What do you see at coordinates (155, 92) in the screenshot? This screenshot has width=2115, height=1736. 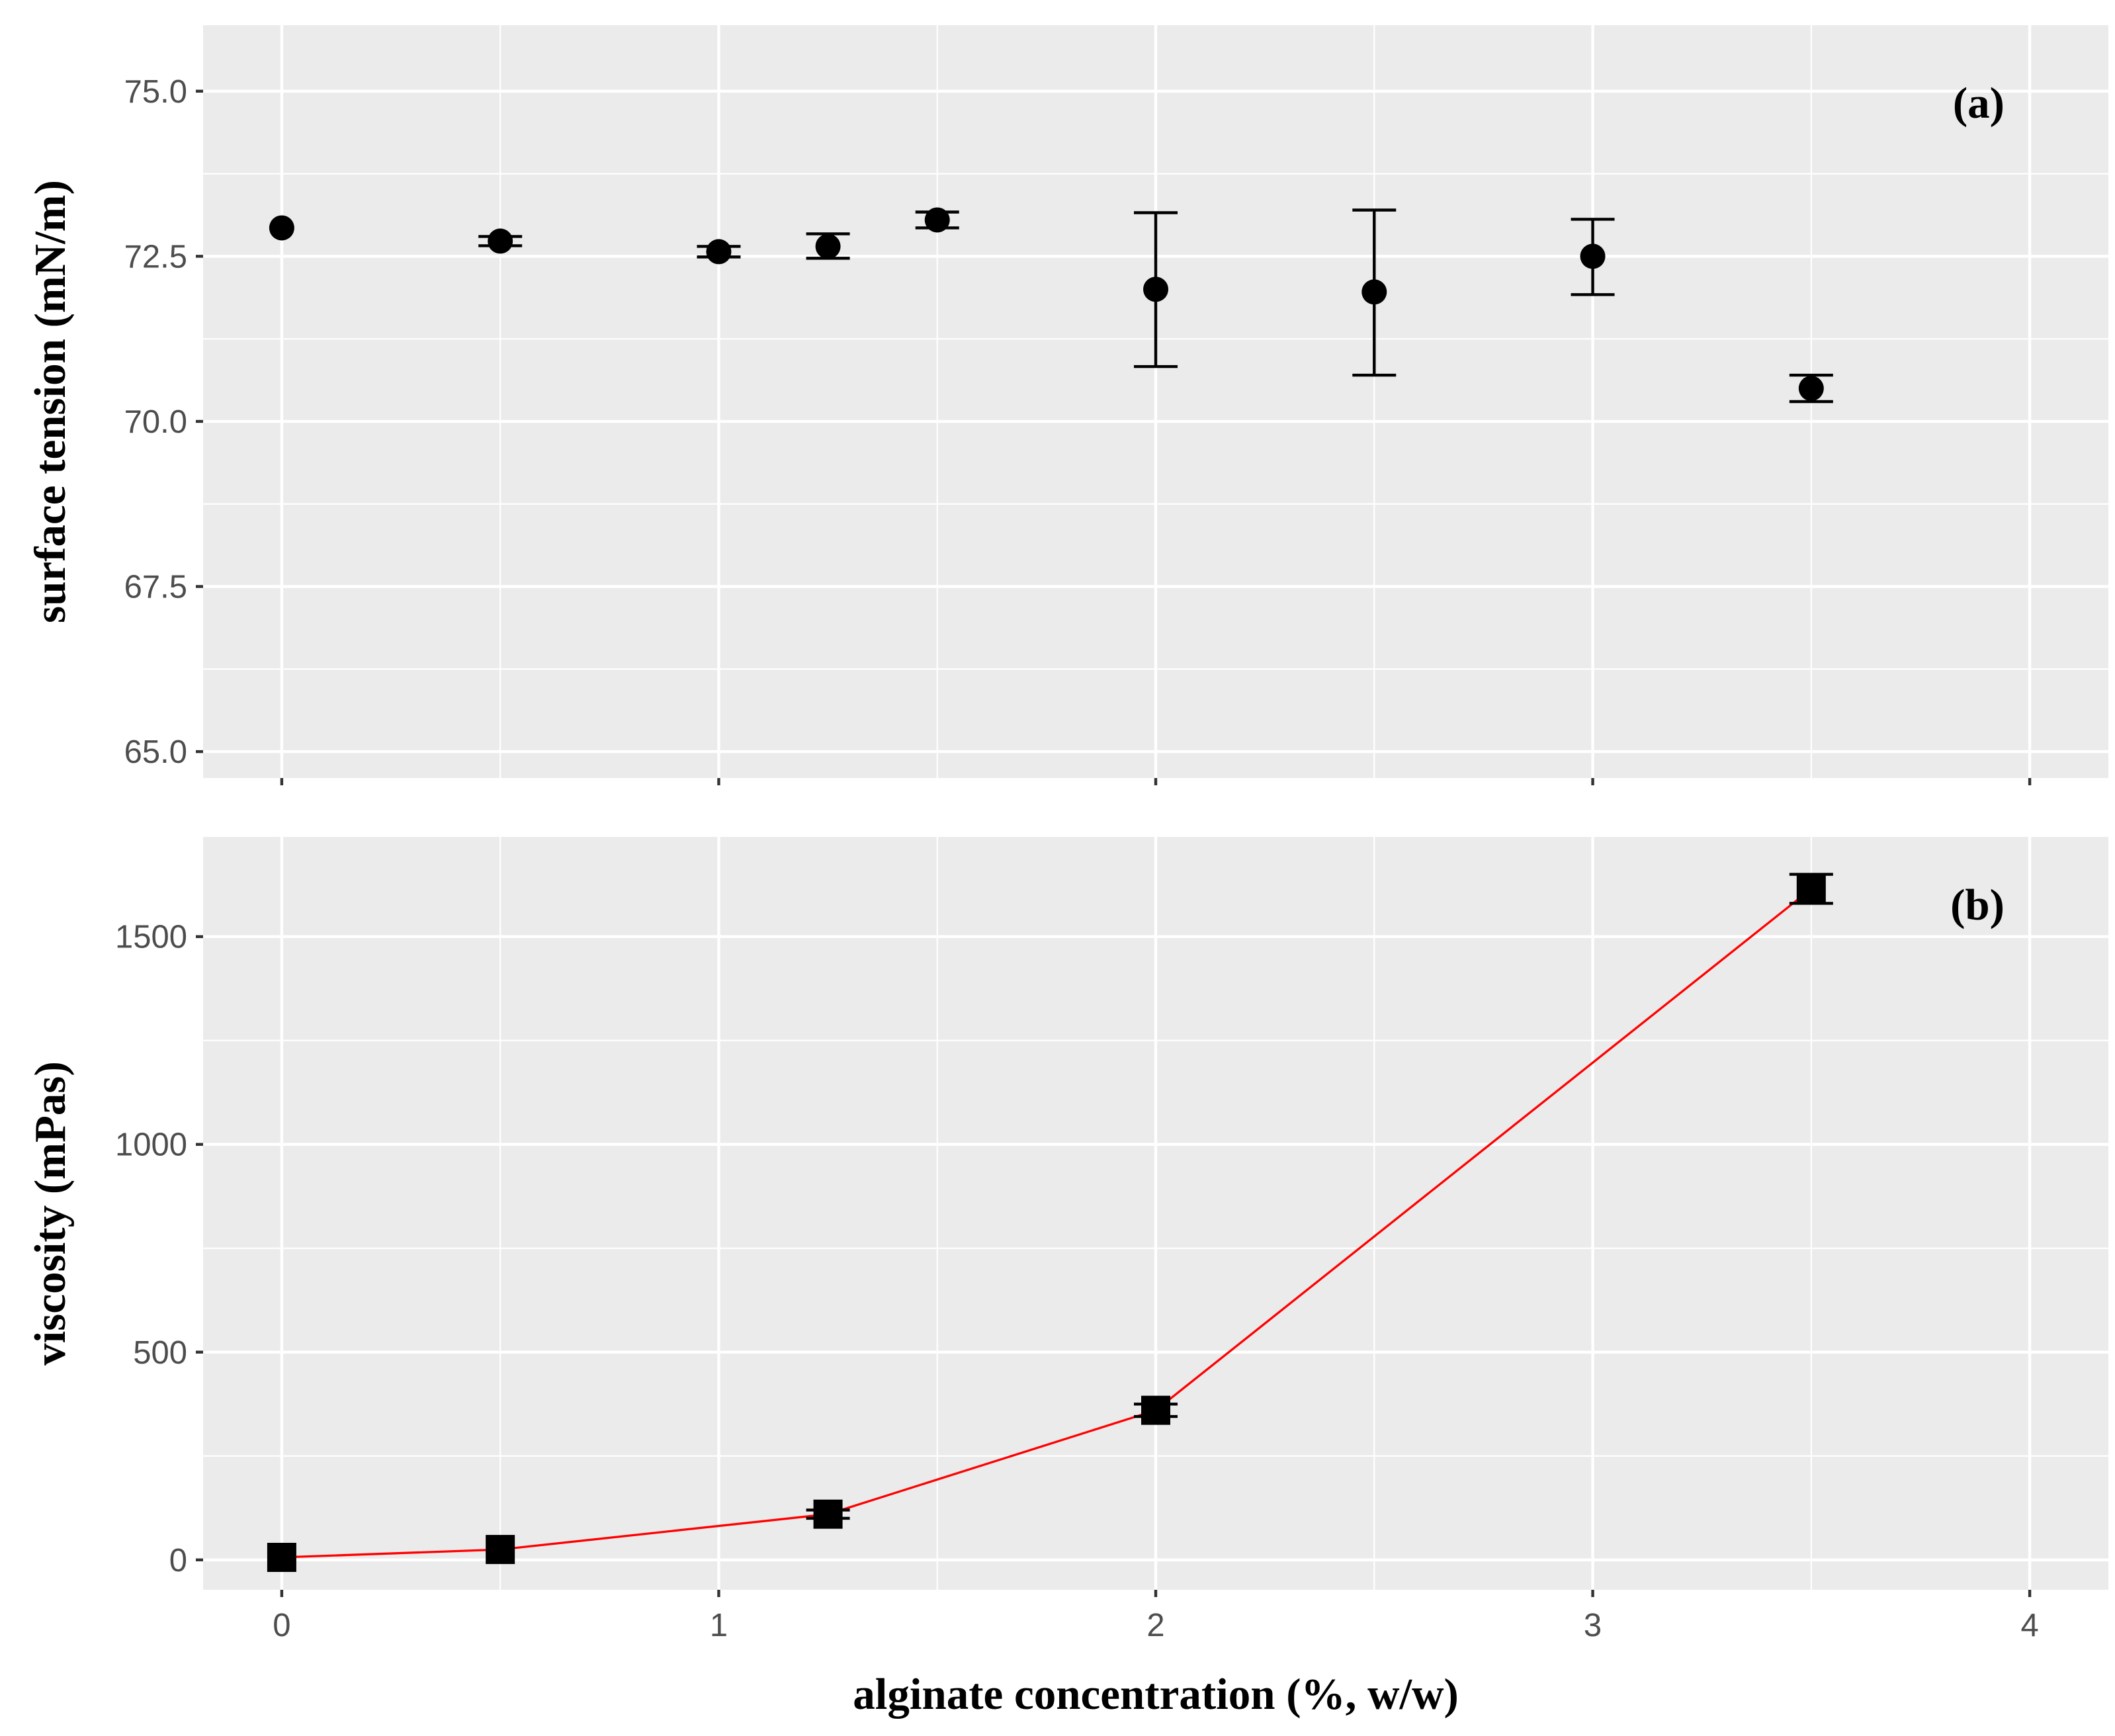 I see `y-tick-label: 75.0` at bounding box center [155, 92].